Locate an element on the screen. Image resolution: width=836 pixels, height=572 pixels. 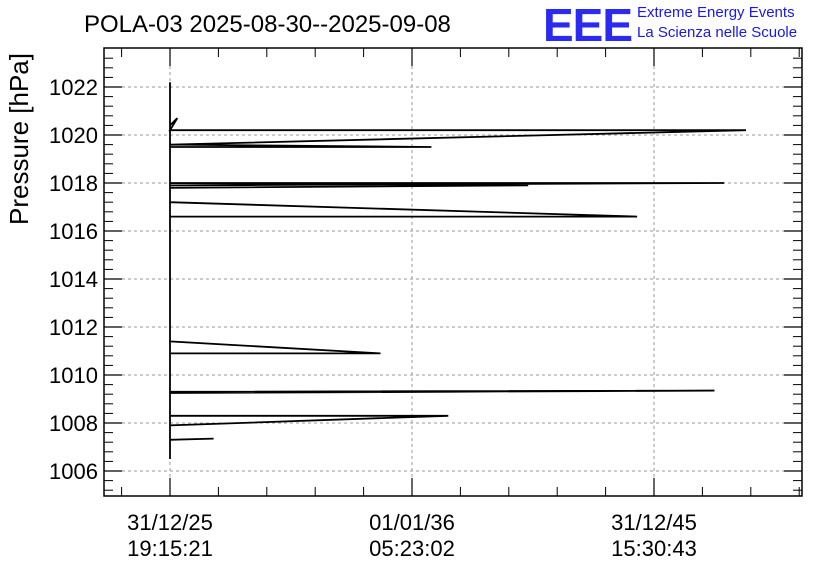
y-tick-label: 1014 is located at coordinates (73, 279).